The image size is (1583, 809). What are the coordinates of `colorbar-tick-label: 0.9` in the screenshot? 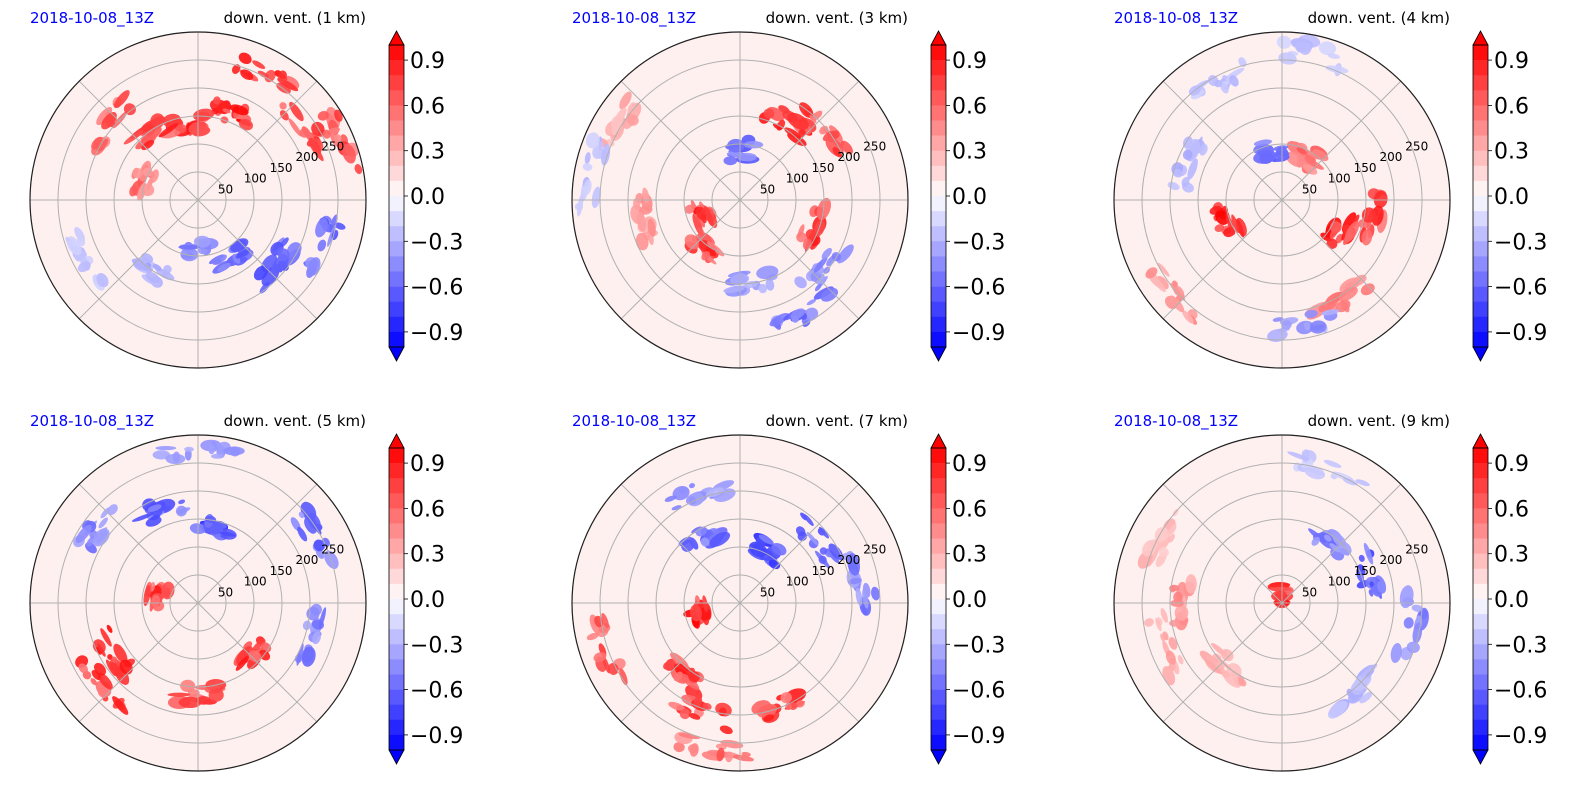 It's located at (969, 61).